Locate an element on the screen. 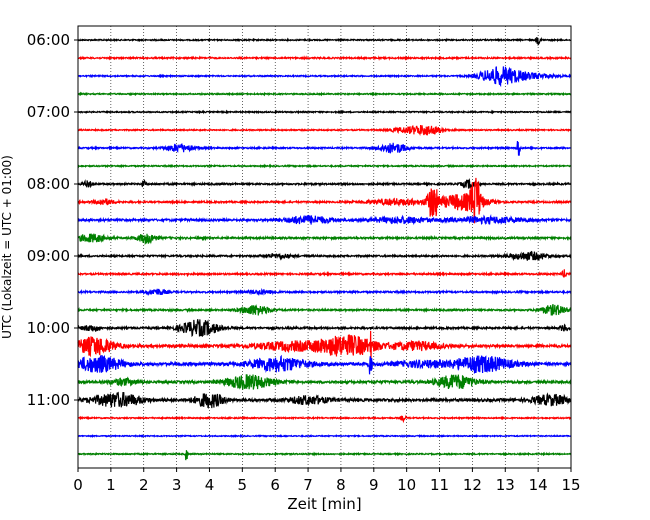 This screenshot has height=520, width=650. x-tick-label: 9 is located at coordinates (374, 485).